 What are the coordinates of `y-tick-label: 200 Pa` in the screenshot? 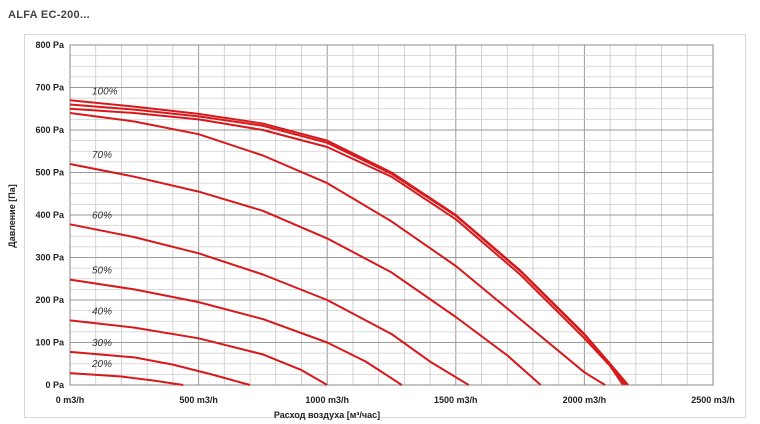 It's located at (50, 300).